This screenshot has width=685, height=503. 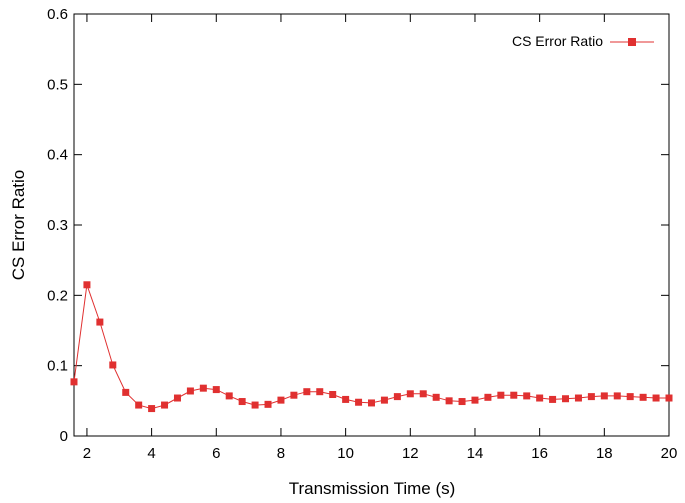 What do you see at coordinates (57, 295) in the screenshot?
I see `y-tick-label: 0.2` at bounding box center [57, 295].